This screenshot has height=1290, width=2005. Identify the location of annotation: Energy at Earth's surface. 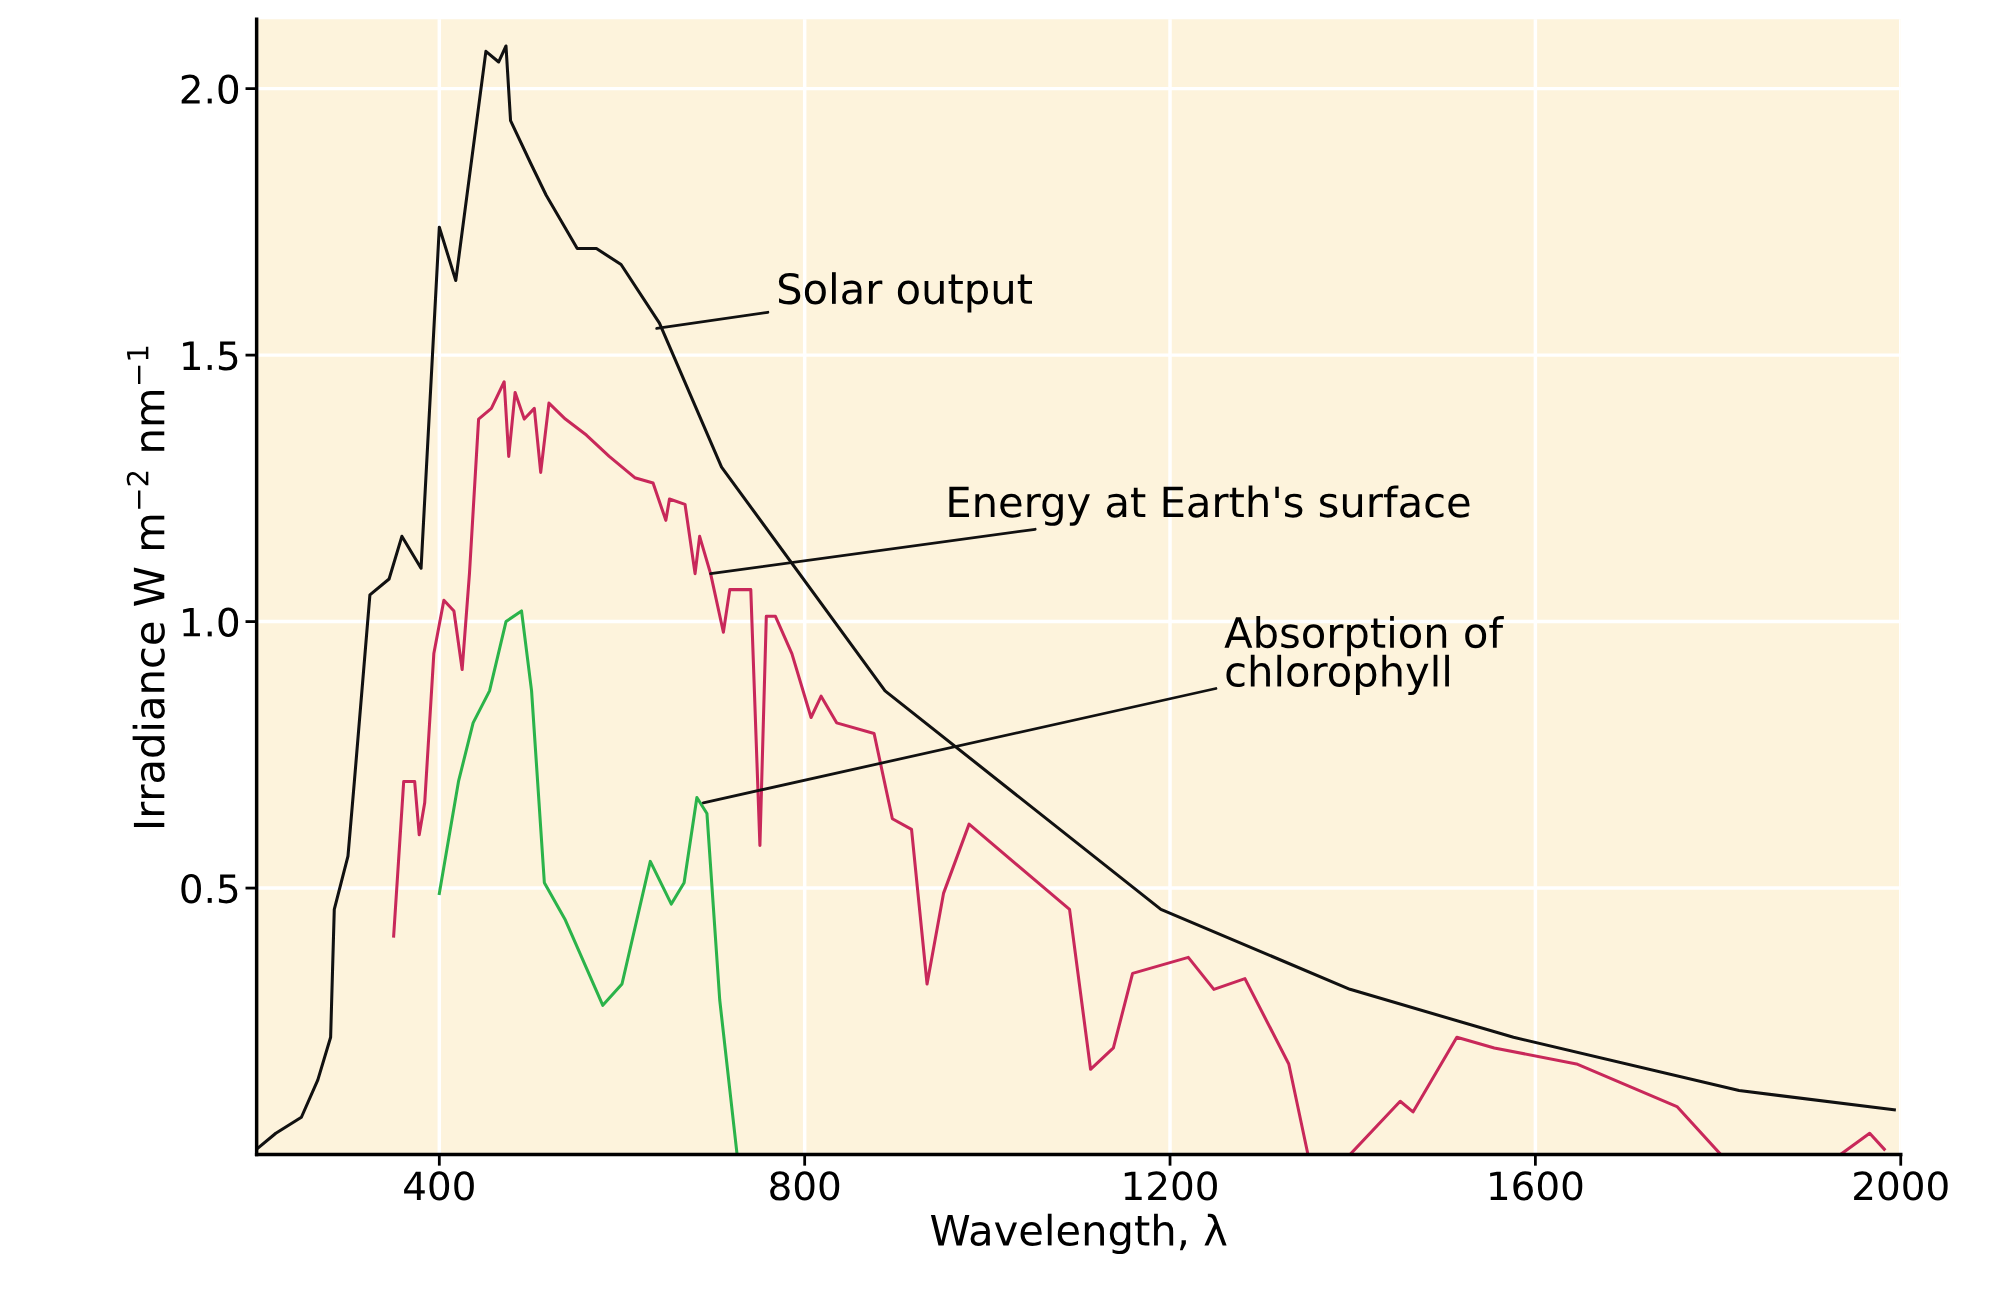
(1209, 505).